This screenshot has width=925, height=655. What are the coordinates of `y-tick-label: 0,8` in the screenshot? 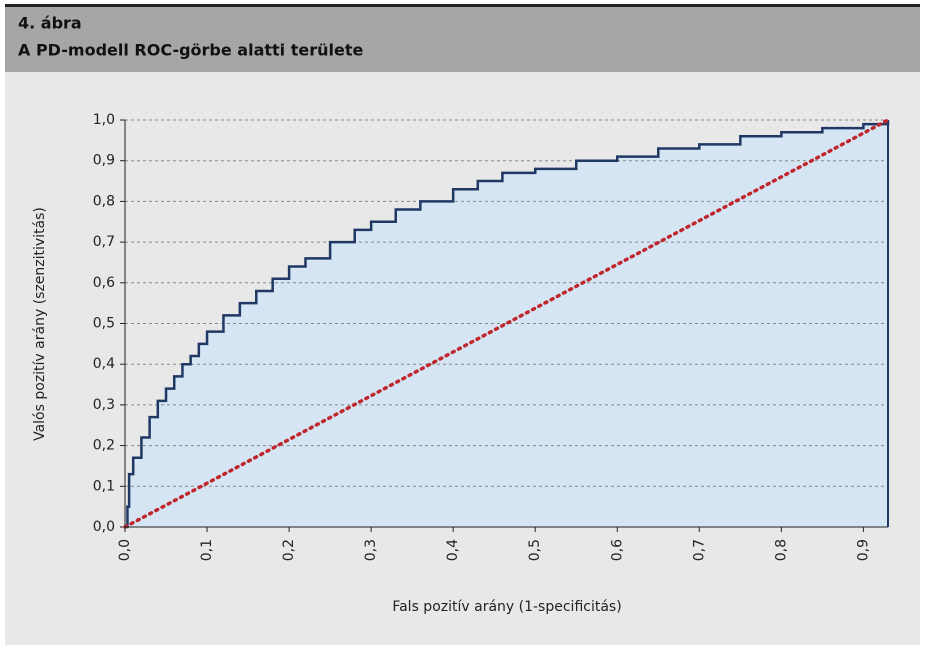 It's located at (104, 201).